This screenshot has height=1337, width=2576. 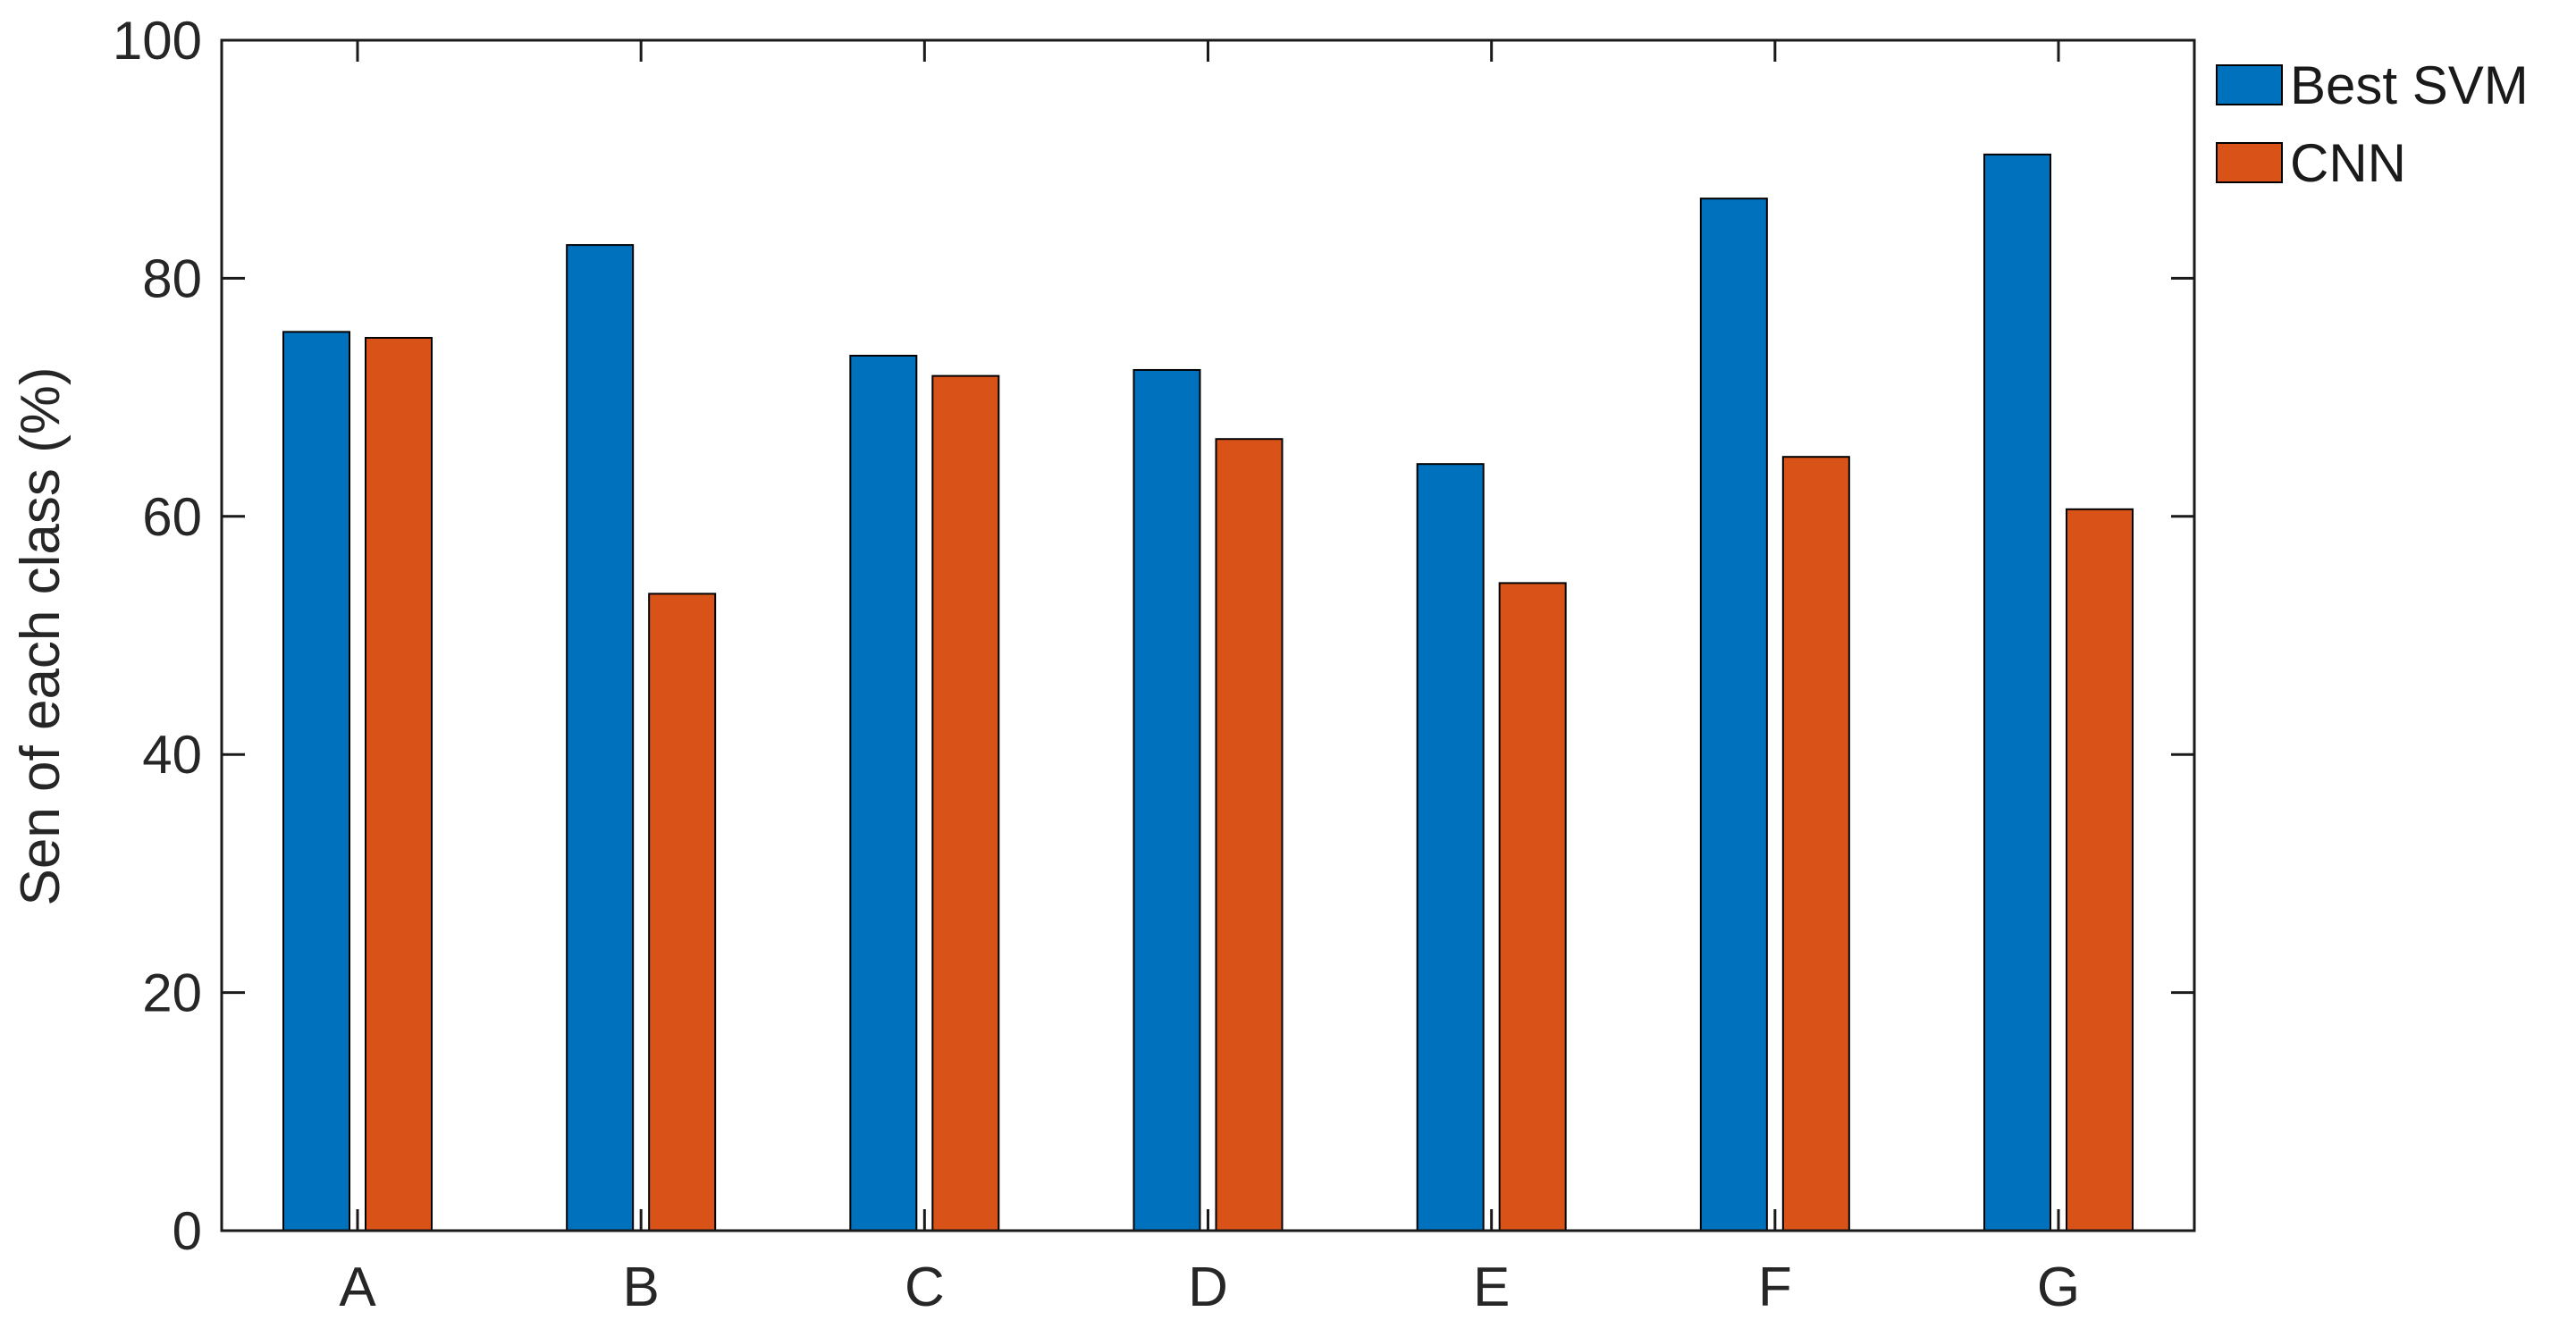 What do you see at coordinates (358, 1287) in the screenshot?
I see `x-tick-label-A: A` at bounding box center [358, 1287].